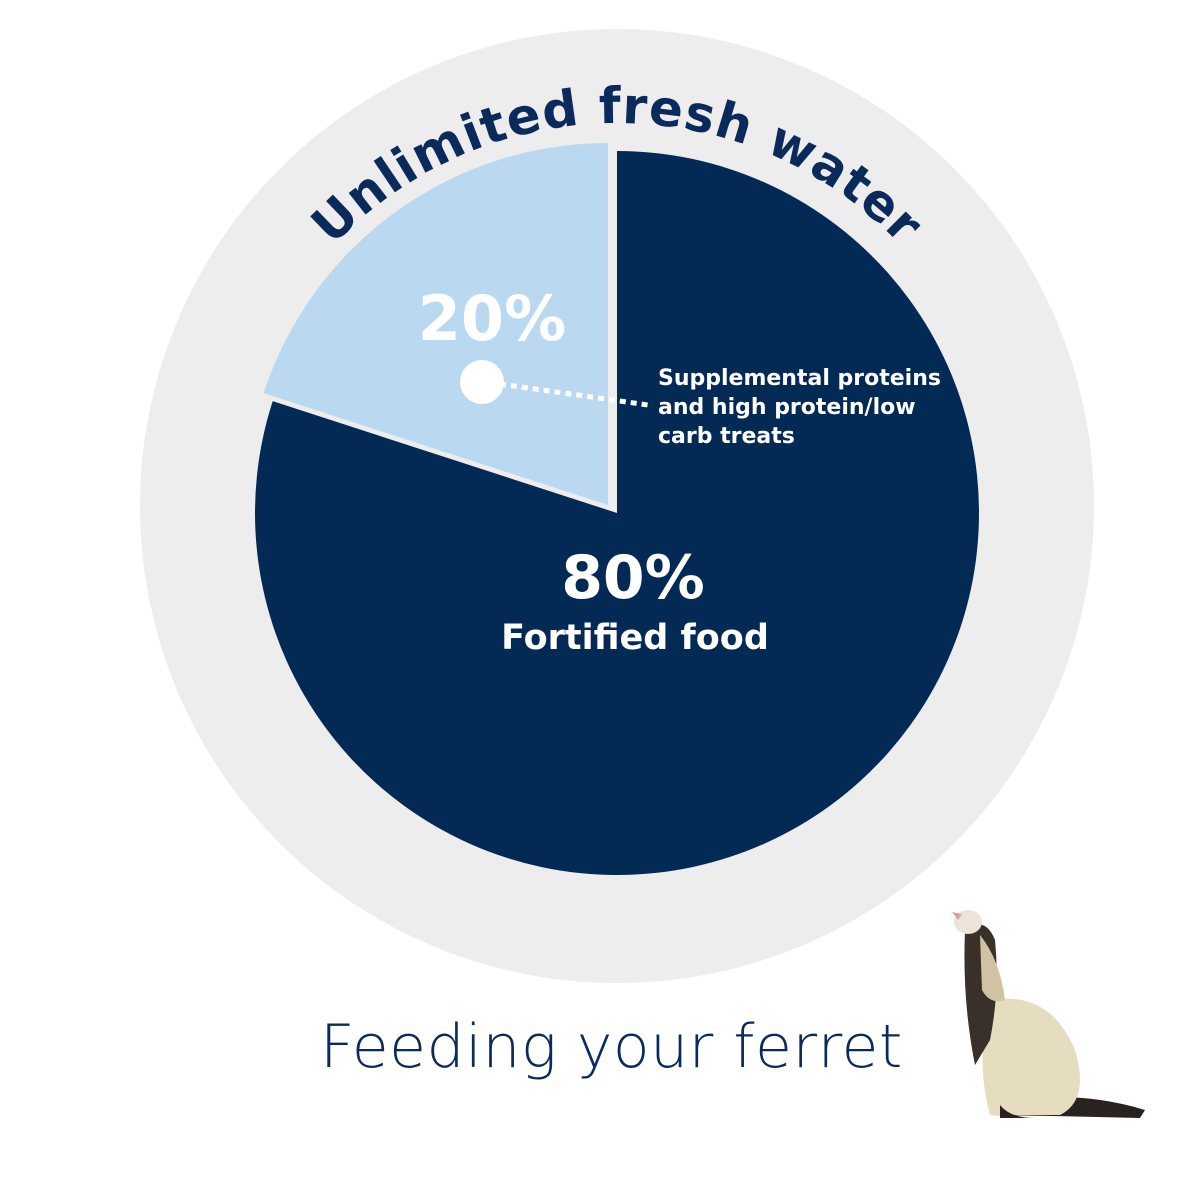 This screenshot has width=1200, height=1177. What do you see at coordinates (633, 578) in the screenshot?
I see `slice-label-80: 80%` at bounding box center [633, 578].